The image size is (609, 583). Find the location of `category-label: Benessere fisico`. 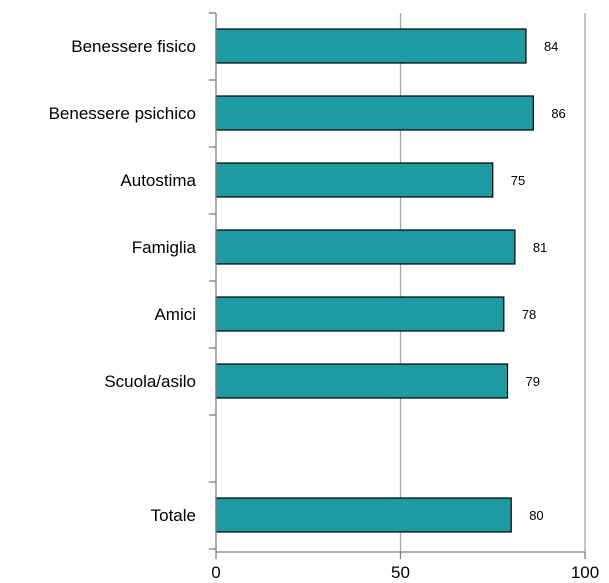

category-label: Benessere fisico is located at coordinates (133, 46).